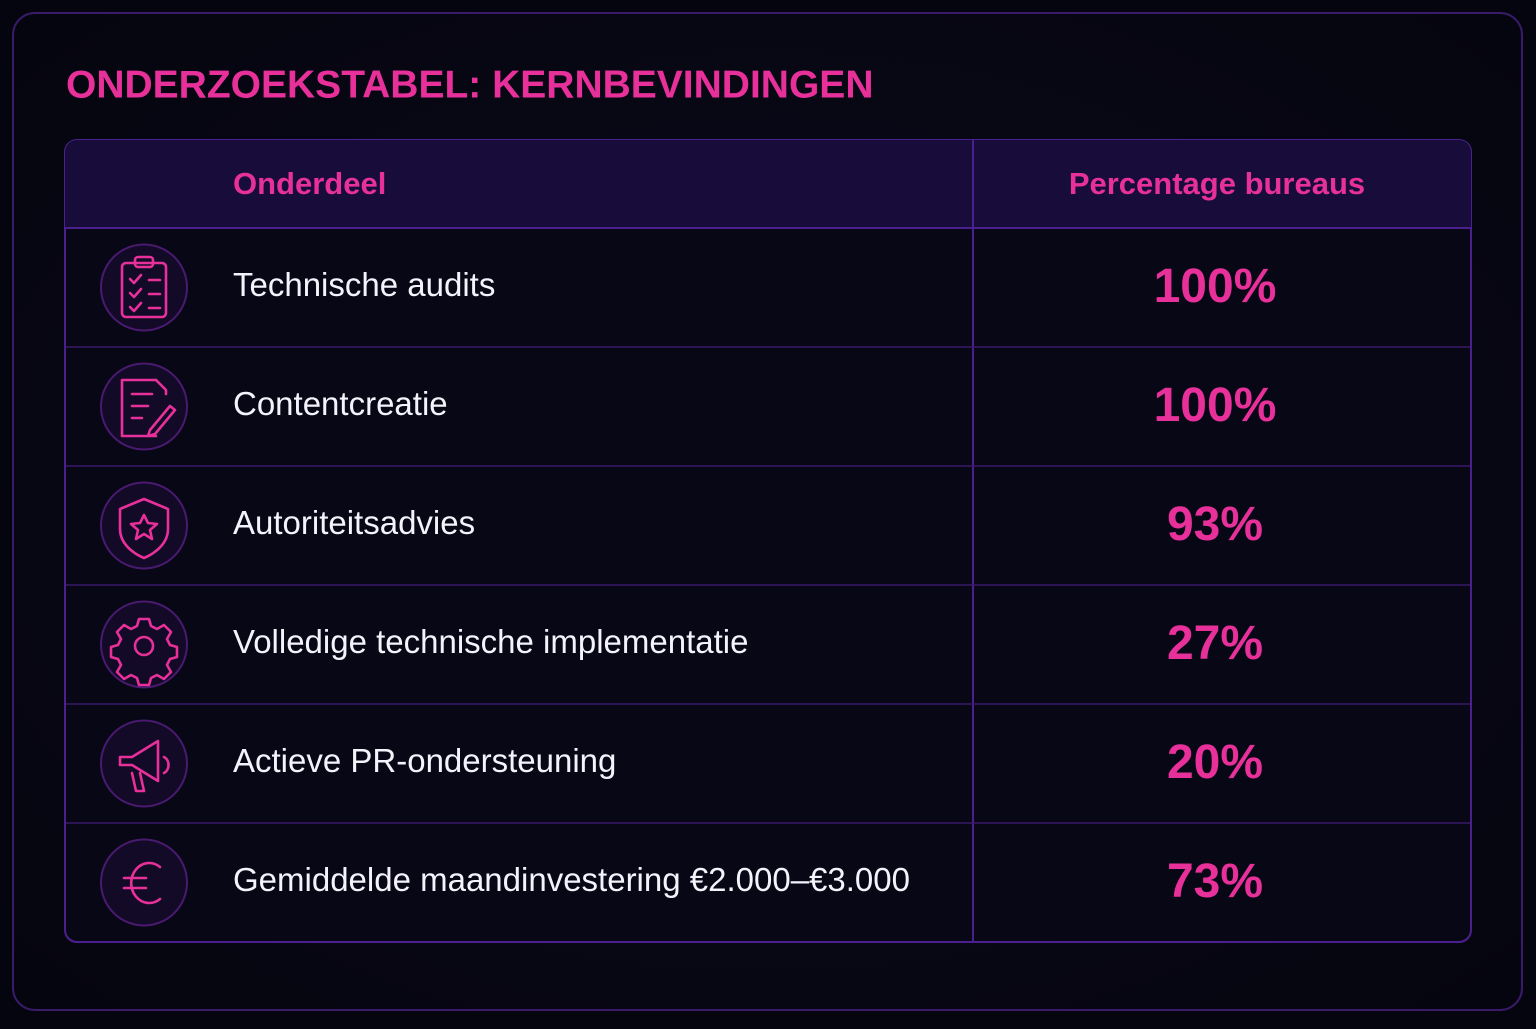 Image resolution: width=1536 pixels, height=1029 pixels. What do you see at coordinates (340, 403) in the screenshot?
I see `row-label: Contentcreatie` at bounding box center [340, 403].